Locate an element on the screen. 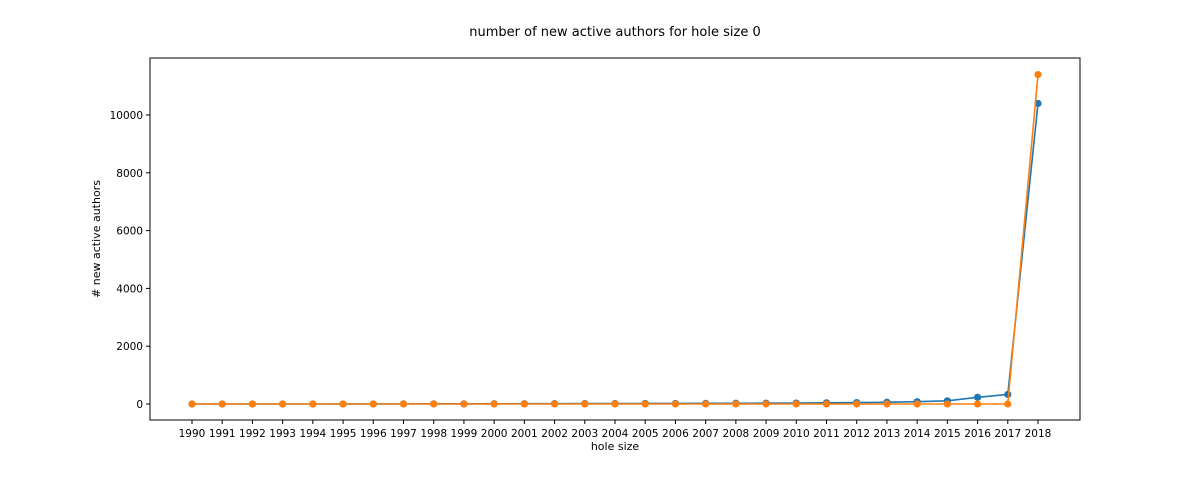 This screenshot has height=484, width=1200. x-tick-label: 1995 is located at coordinates (343, 434).